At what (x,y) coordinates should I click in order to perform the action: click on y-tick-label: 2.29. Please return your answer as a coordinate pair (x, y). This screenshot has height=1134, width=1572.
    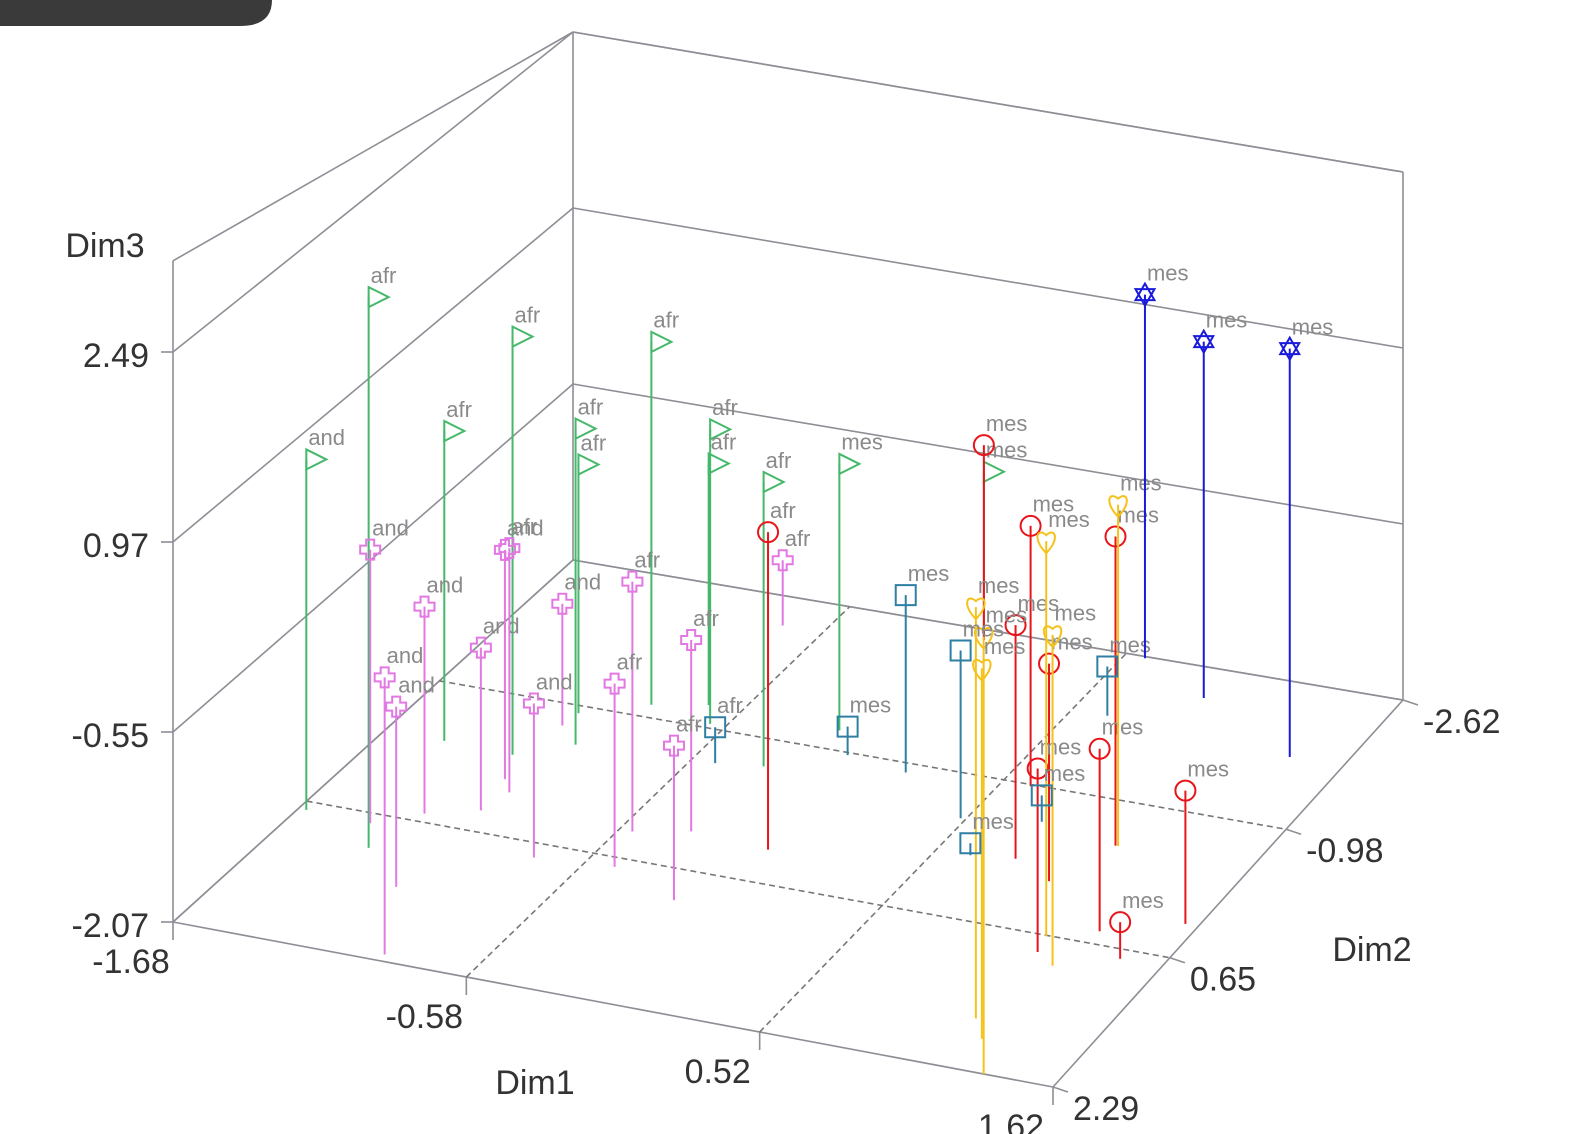
    Looking at the image, I should click on (1106, 1109).